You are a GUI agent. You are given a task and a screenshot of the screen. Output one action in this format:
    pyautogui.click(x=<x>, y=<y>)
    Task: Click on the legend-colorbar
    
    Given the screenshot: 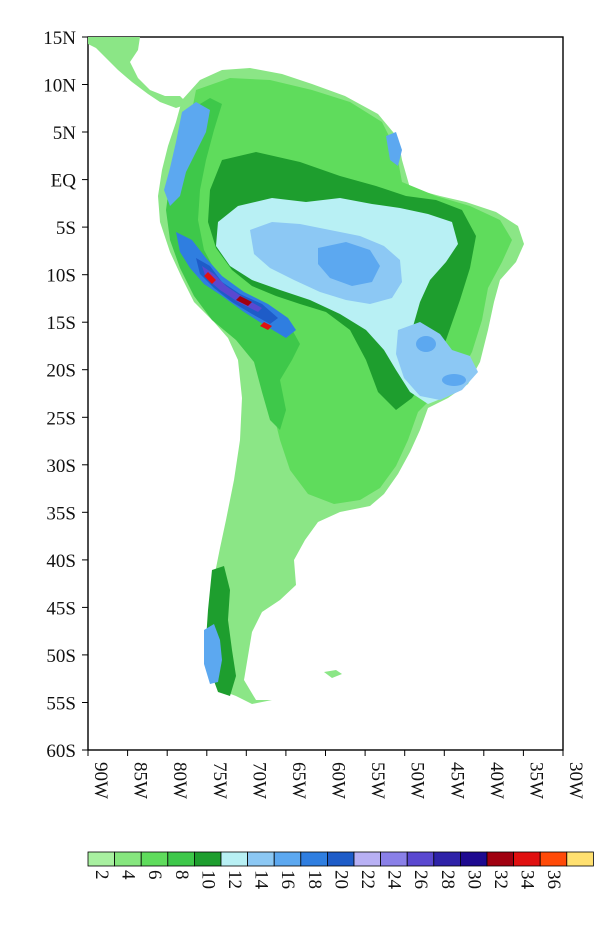 What is the action you would take?
    pyautogui.click(x=340, y=859)
    